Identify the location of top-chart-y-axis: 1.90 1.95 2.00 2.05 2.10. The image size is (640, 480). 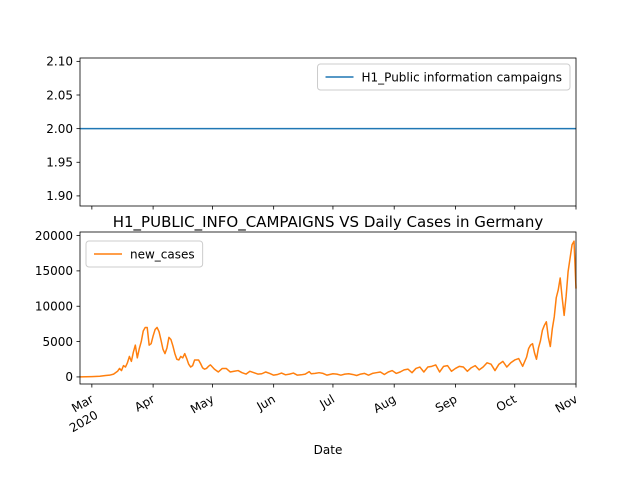
(63, 129).